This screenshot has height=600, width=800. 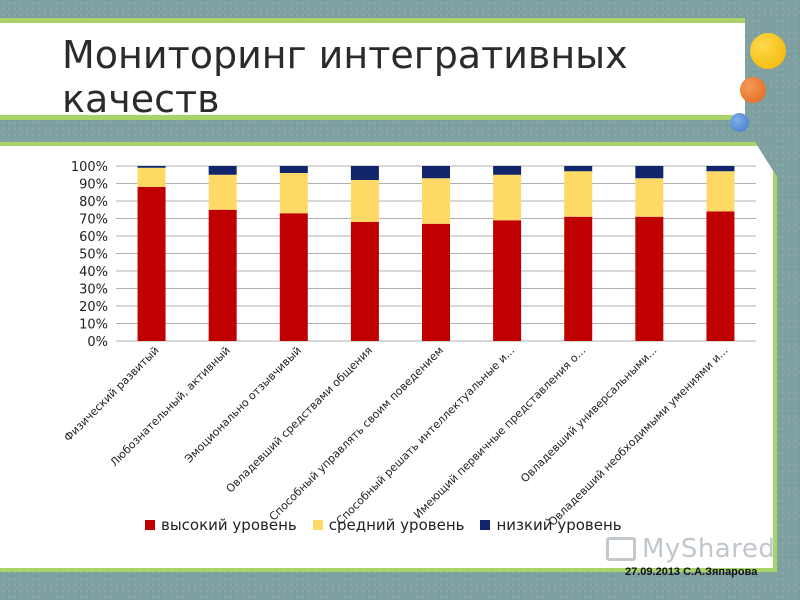 I want to click on x-category-label: Эмоционально отзывчивый, so click(x=243, y=405).